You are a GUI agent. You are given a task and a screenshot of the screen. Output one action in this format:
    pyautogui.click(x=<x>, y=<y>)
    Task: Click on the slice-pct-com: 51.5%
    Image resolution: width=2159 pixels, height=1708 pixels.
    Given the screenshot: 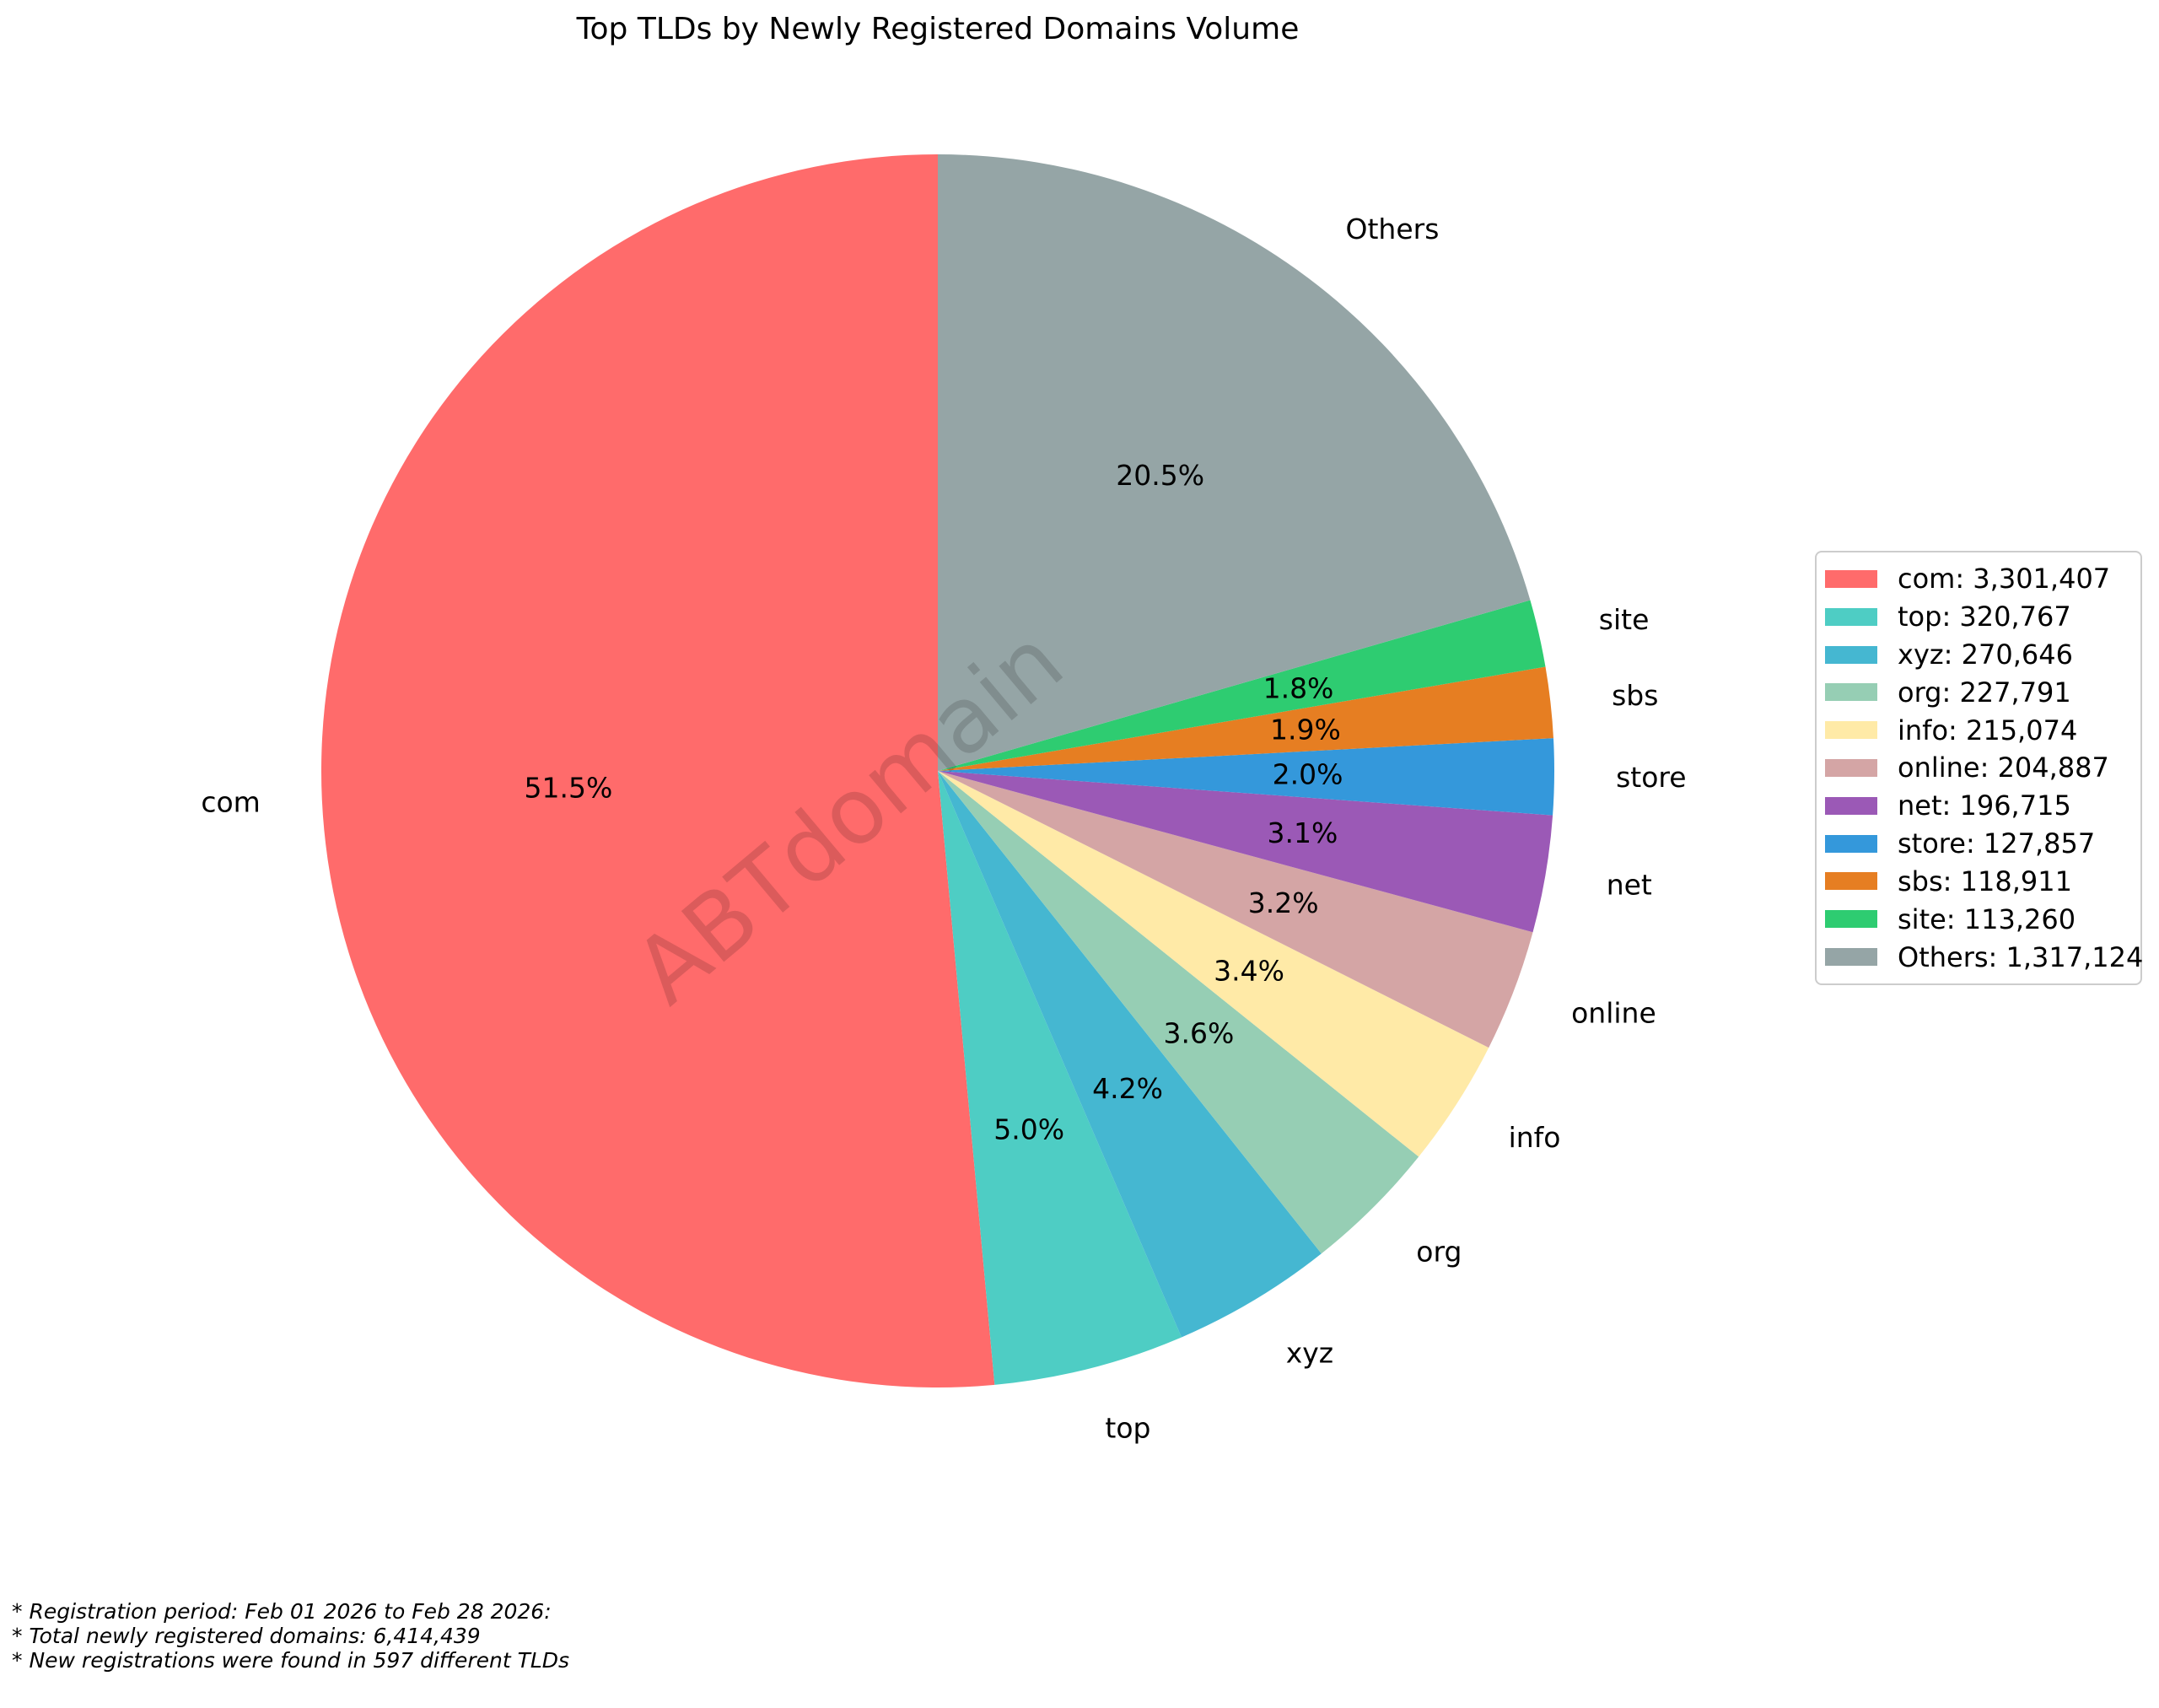 What is the action you would take?
    pyautogui.click(x=568, y=788)
    